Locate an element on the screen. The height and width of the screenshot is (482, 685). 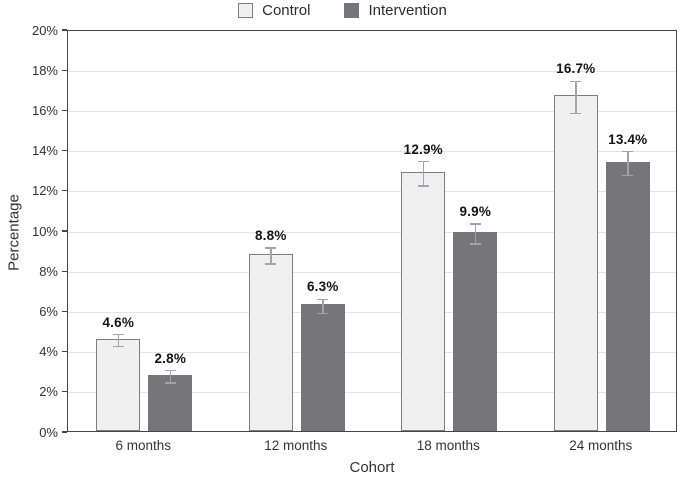
value-label: 12.9% is located at coordinates (423, 149).